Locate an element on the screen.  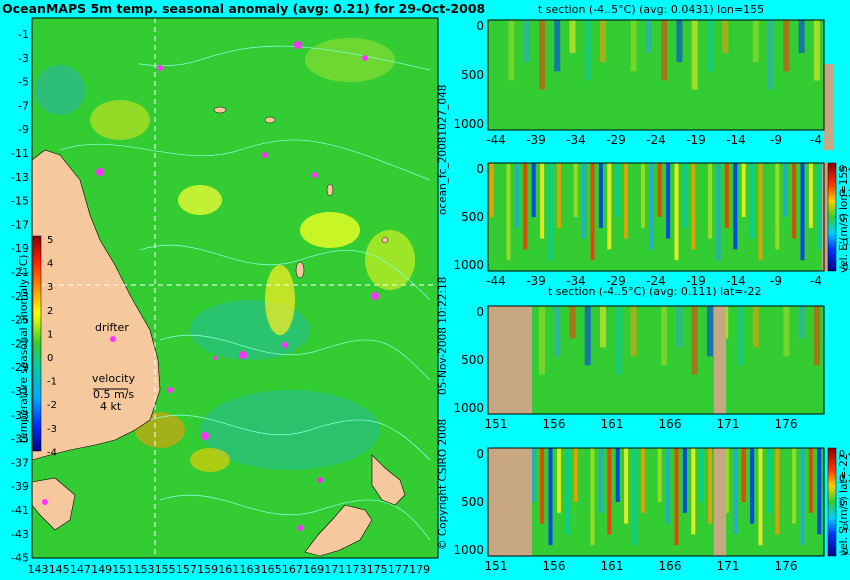
lat-tick-label: -13 is located at coordinates (20, 177).